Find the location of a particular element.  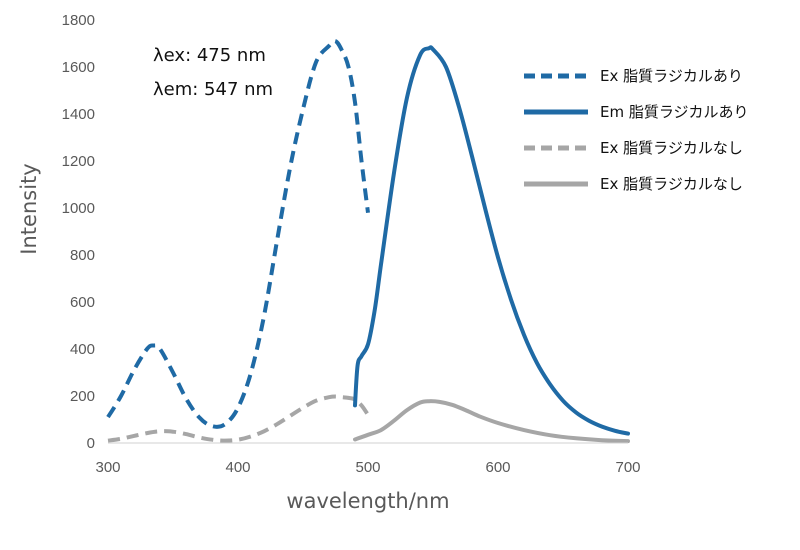

legend-label-0: Ex 脂質ラジカルあり is located at coordinates (671, 76).